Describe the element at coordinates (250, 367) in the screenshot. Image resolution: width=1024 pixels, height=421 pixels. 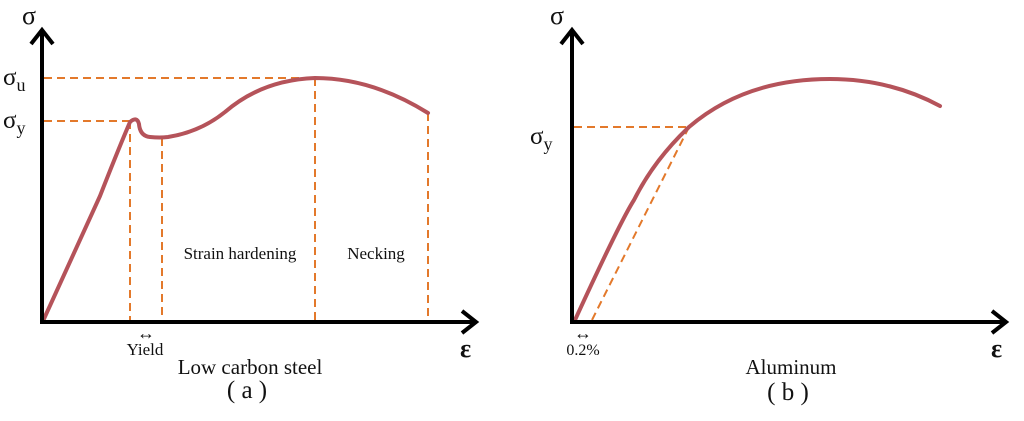
I see `caption-a: Low carbon steel` at that location.